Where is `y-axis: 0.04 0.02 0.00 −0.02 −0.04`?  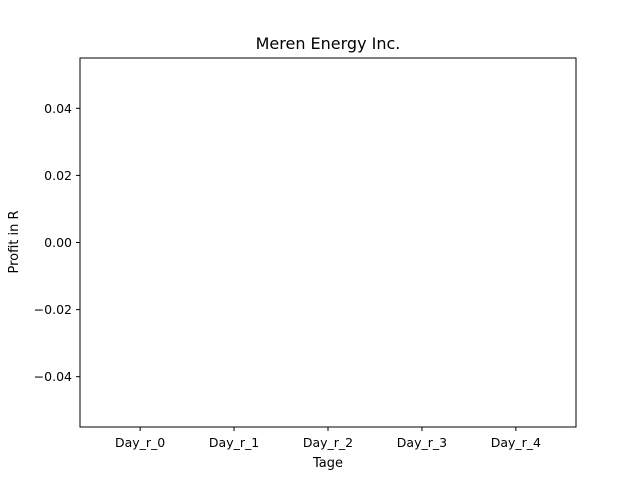
y-axis: 0.04 0.02 0.00 −0.02 −0.04 is located at coordinates (57, 242).